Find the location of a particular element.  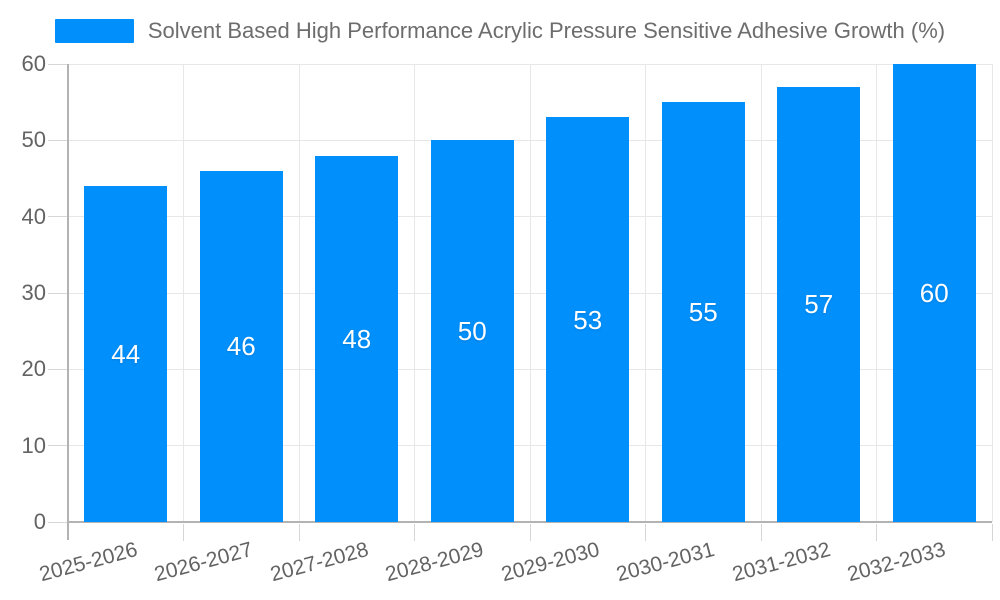

bar-value-label: 53 is located at coordinates (588, 319).